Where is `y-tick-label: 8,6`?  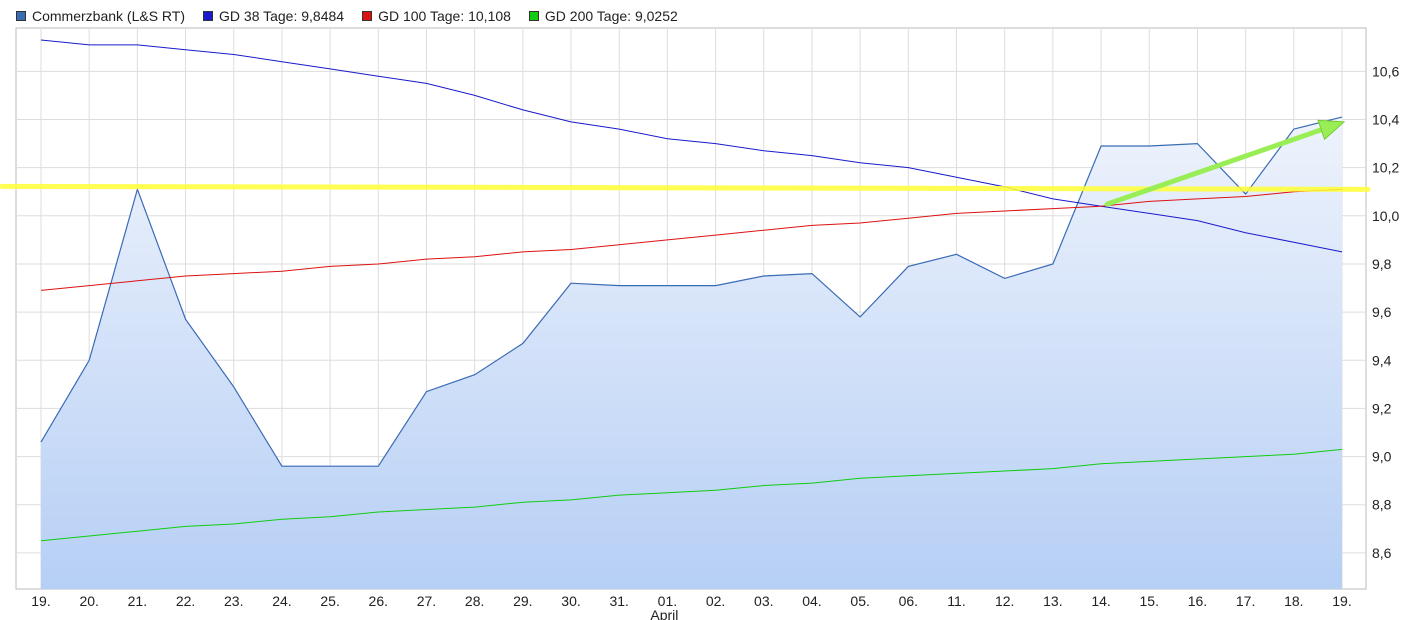
y-tick-label: 8,6 is located at coordinates (1382, 553).